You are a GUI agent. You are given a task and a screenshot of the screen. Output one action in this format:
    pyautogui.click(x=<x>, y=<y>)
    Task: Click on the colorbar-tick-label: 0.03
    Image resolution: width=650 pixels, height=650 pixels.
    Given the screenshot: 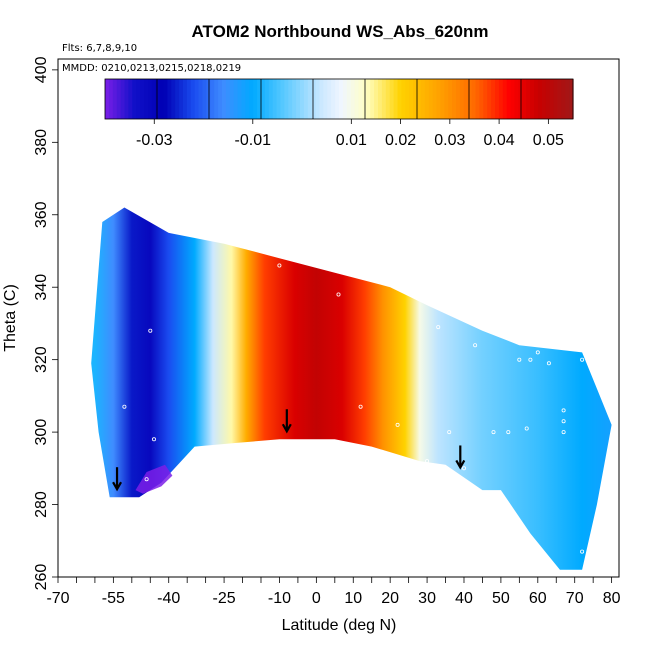 What is the action you would take?
    pyautogui.click(x=449, y=140)
    